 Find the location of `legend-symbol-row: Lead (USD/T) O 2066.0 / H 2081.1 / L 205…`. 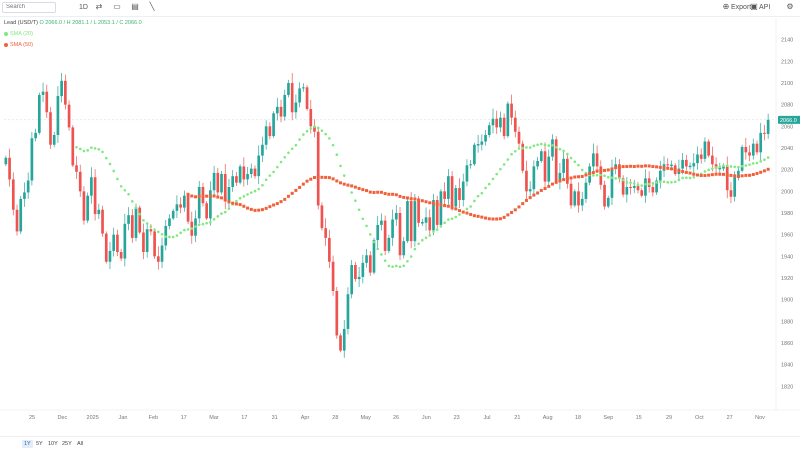

legend-symbol-row: Lead (USD/T) O 2066.0 / H 2081.1 / L 205… is located at coordinates (73, 23).